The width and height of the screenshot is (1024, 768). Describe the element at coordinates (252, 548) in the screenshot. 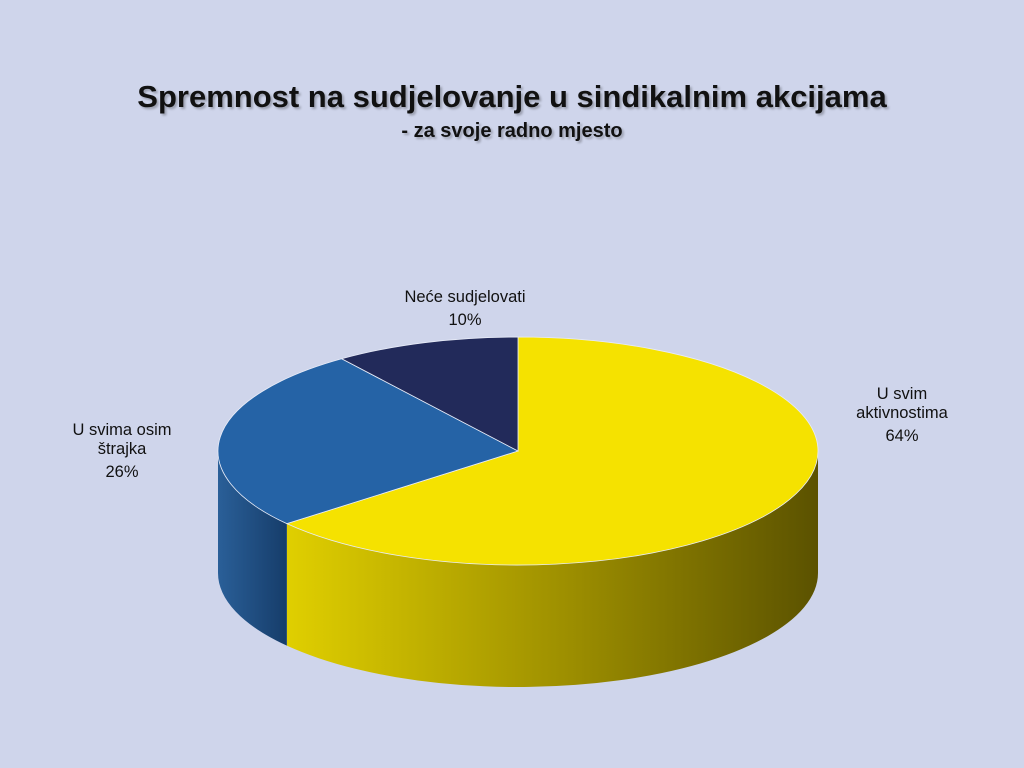

I see `pie-slice-side` at that location.